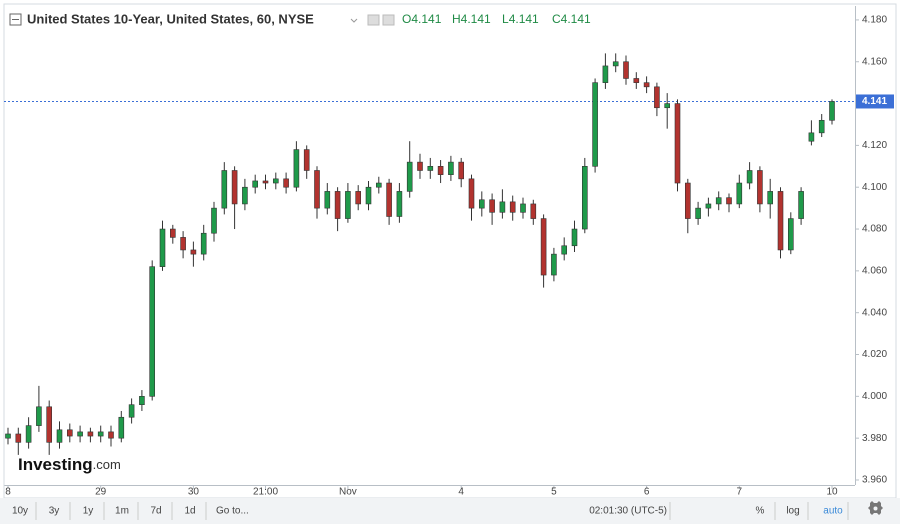 This screenshot has width=900, height=529. I want to click on range-button: 3y, so click(54, 511).